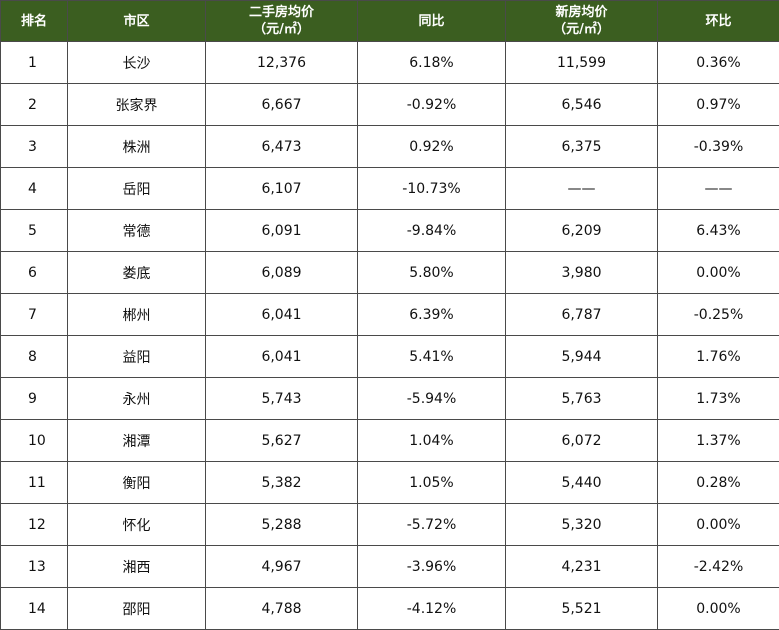 The image size is (779, 630). I want to click on used-yoy-cell: 0.92%, so click(432, 147).